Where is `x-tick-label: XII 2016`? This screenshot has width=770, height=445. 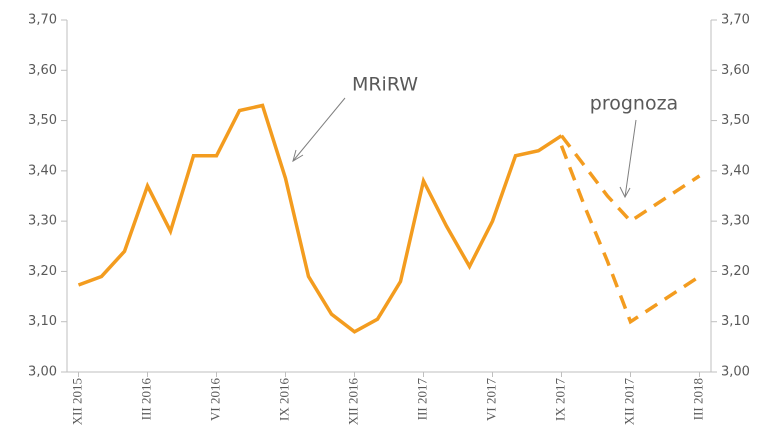
x-tick-label: XII 2016 is located at coordinates (352, 402).